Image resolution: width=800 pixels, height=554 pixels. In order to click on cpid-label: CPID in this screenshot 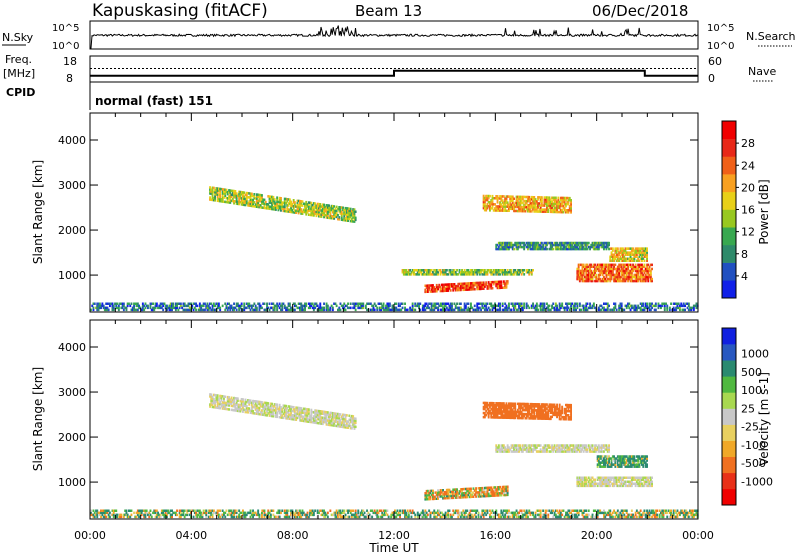, I will do `click(20, 92)`.